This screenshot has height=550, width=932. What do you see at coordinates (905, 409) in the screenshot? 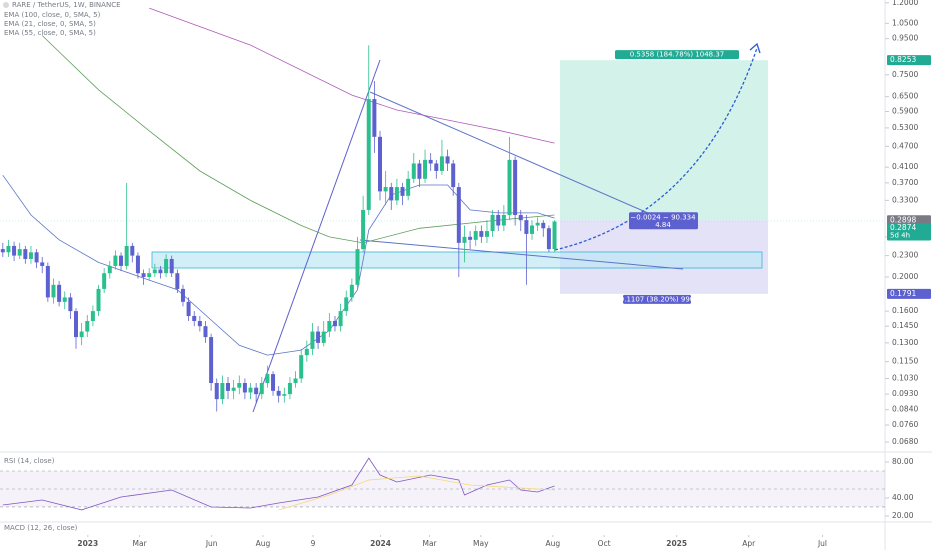
I see `y-tick-label: 0.0840` at bounding box center [905, 409].